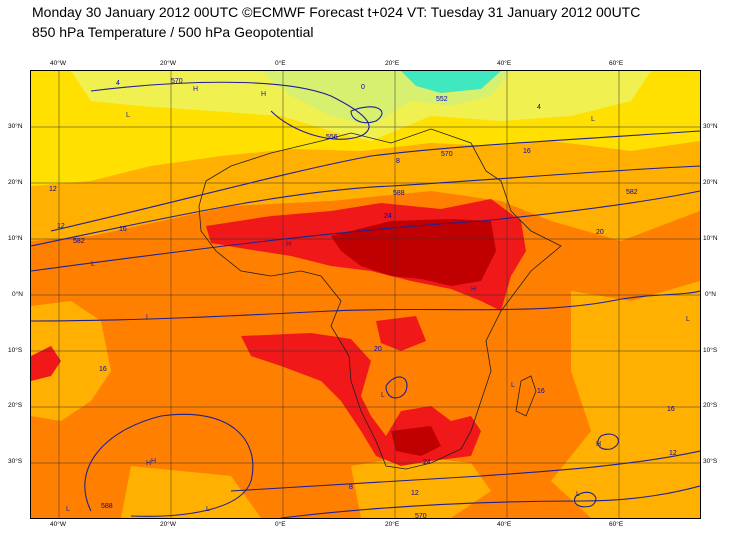 This screenshot has height=538, width=730. What do you see at coordinates (280, 524) in the screenshot?
I see `lon-label-bottom: 0°E` at bounding box center [280, 524].